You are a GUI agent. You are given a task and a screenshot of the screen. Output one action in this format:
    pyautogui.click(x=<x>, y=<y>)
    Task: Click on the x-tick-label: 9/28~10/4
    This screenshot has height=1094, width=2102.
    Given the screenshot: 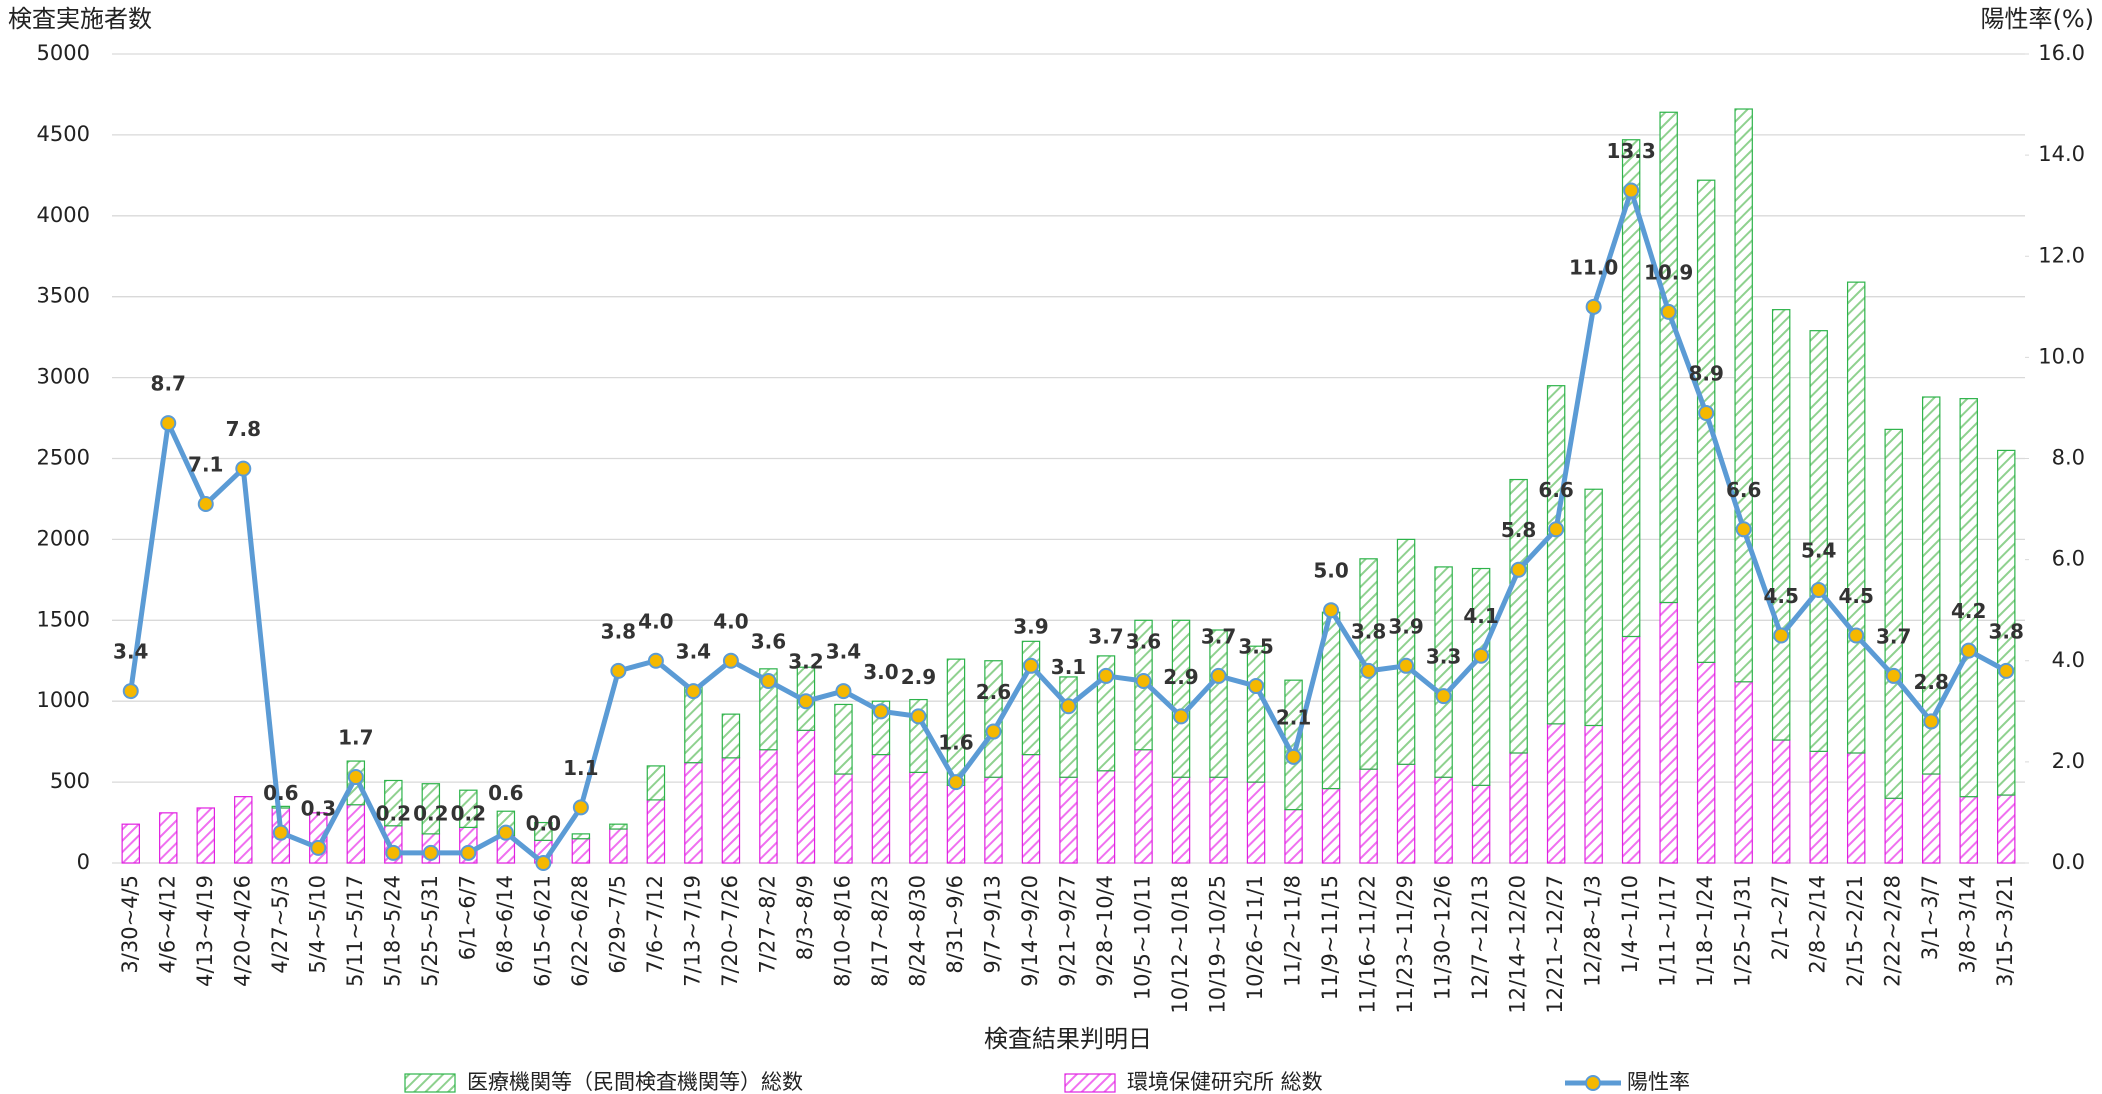 What is the action you would take?
    pyautogui.click(x=1105, y=931)
    